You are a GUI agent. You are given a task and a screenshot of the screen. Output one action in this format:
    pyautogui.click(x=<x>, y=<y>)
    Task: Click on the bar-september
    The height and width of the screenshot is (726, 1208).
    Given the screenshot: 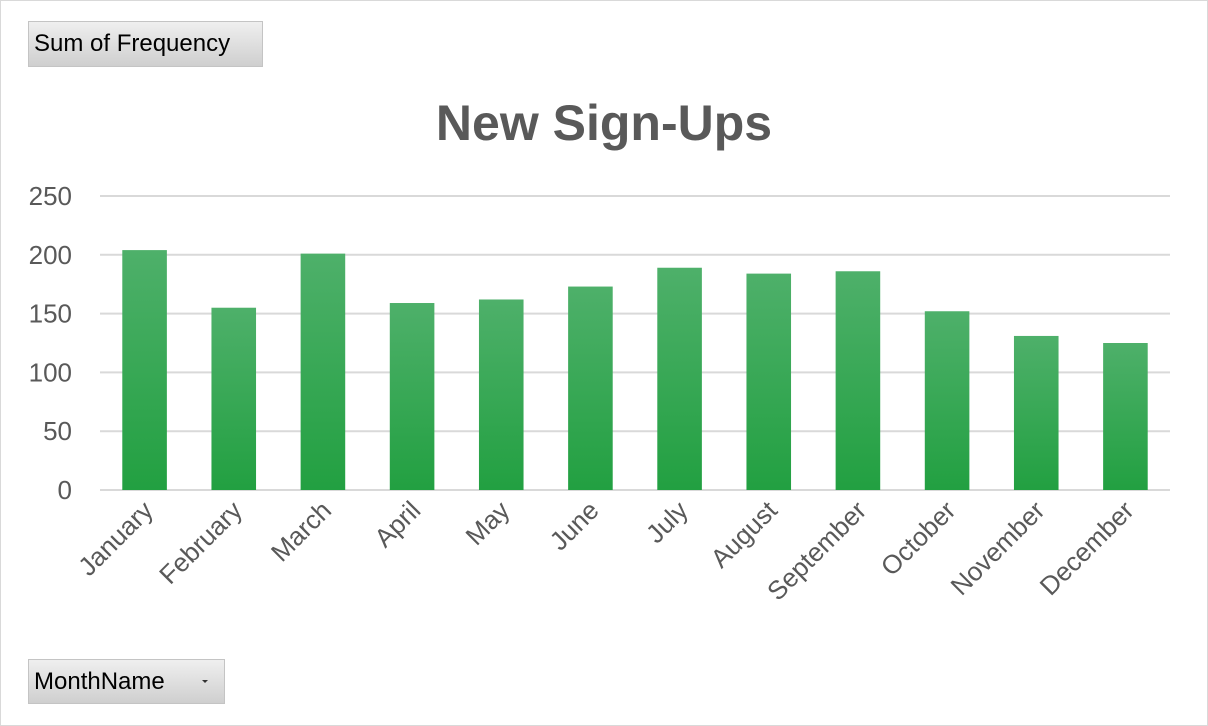 What is the action you would take?
    pyautogui.click(x=858, y=380)
    